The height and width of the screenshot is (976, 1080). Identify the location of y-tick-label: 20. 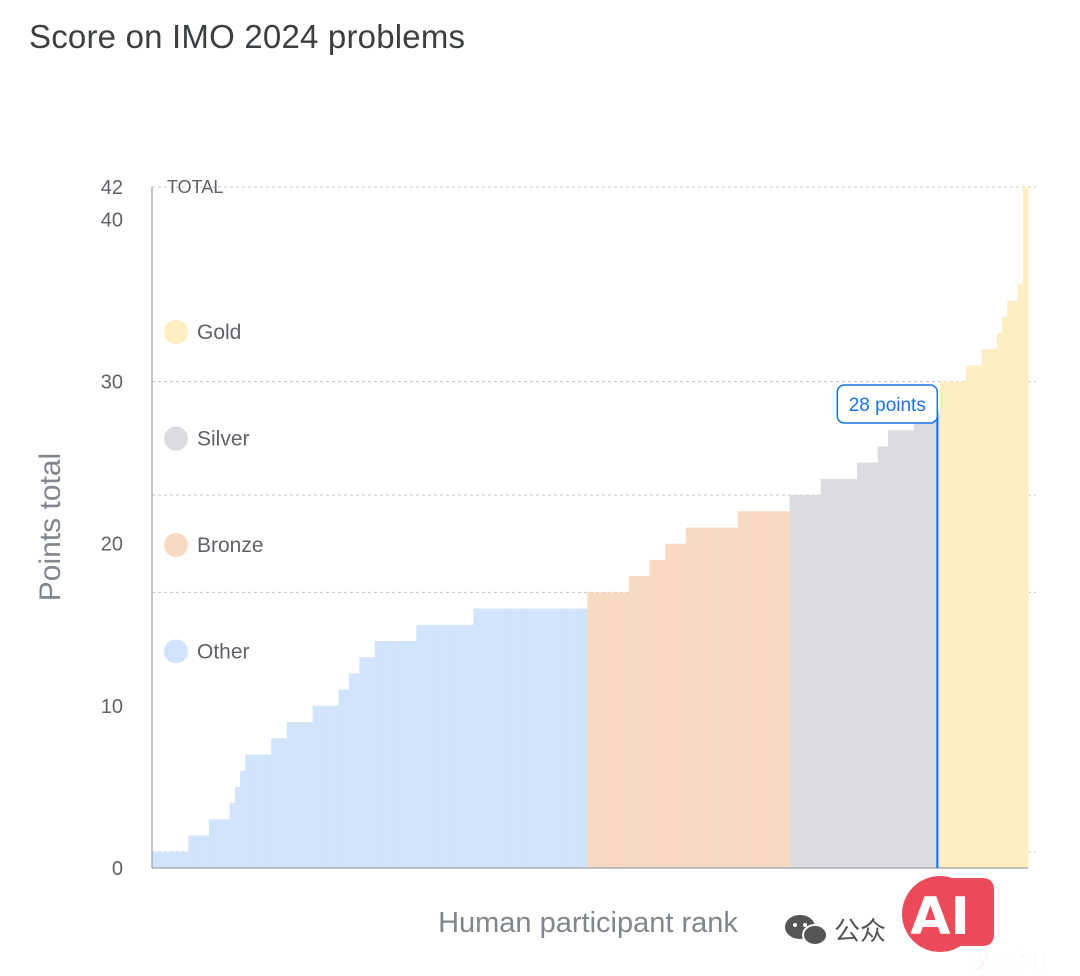
(112, 545).